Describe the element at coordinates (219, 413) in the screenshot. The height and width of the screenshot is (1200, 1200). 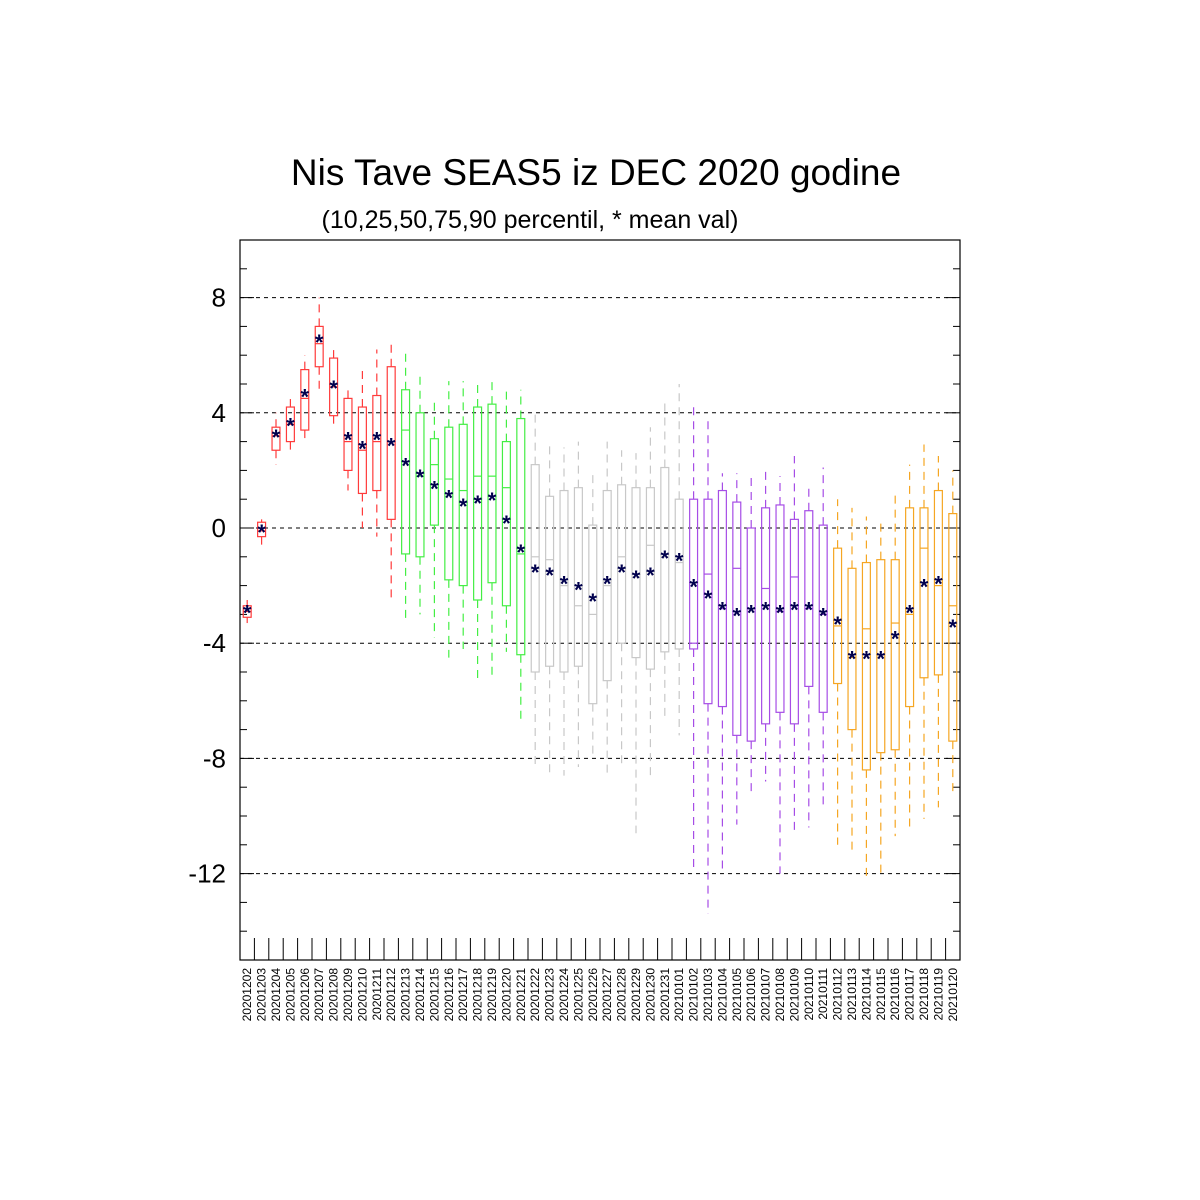
I see `y-tick-label: 4` at that location.